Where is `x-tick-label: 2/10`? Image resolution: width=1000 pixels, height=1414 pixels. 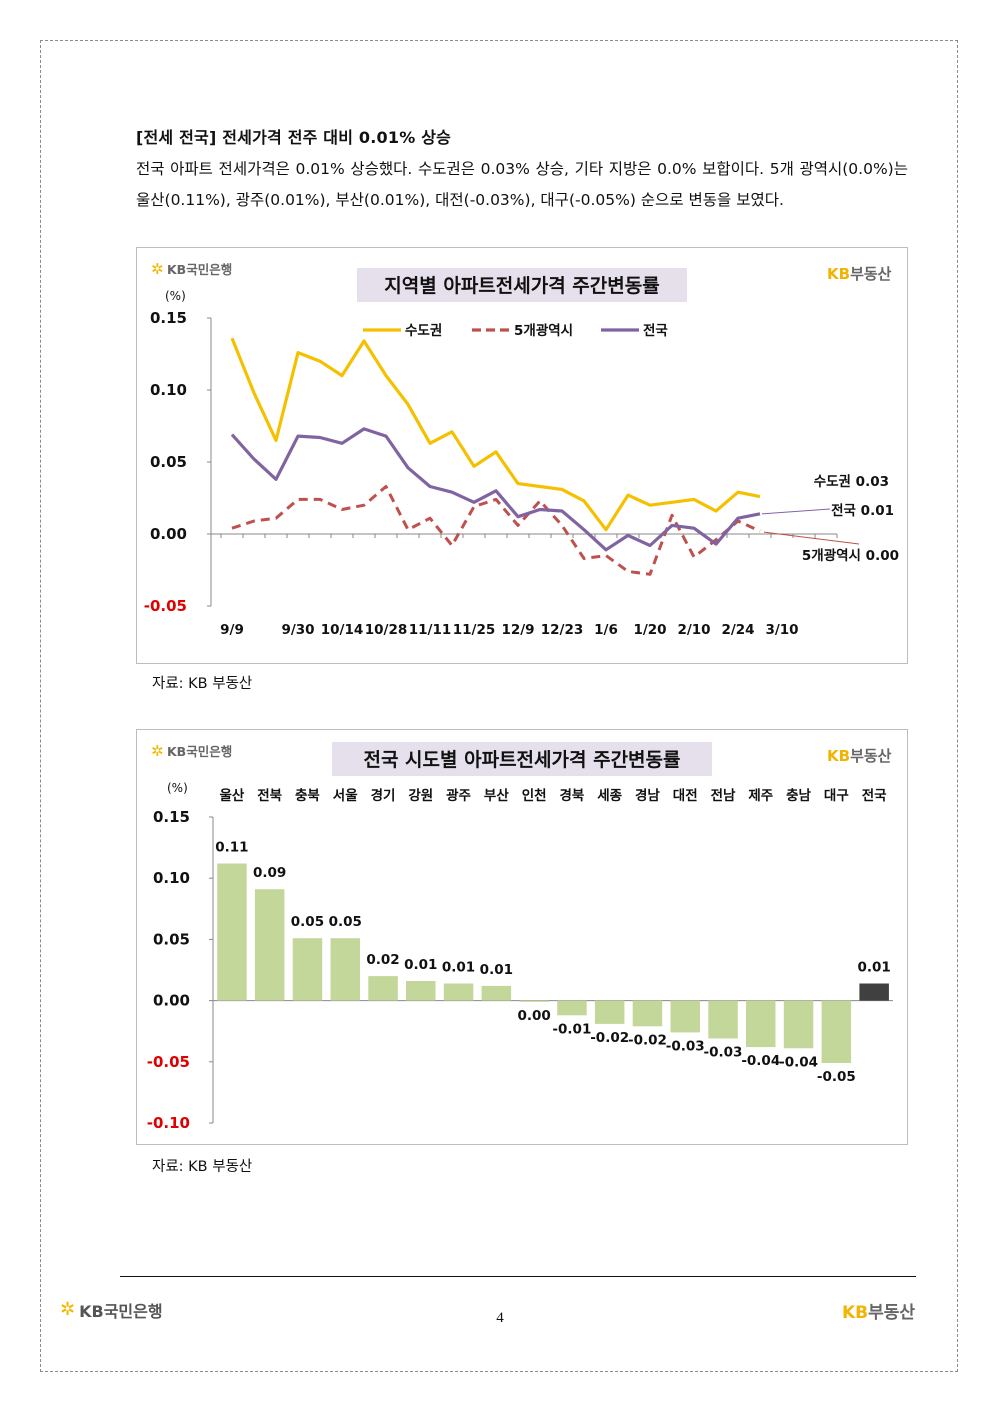
x-tick-label: 2/10 is located at coordinates (693, 630).